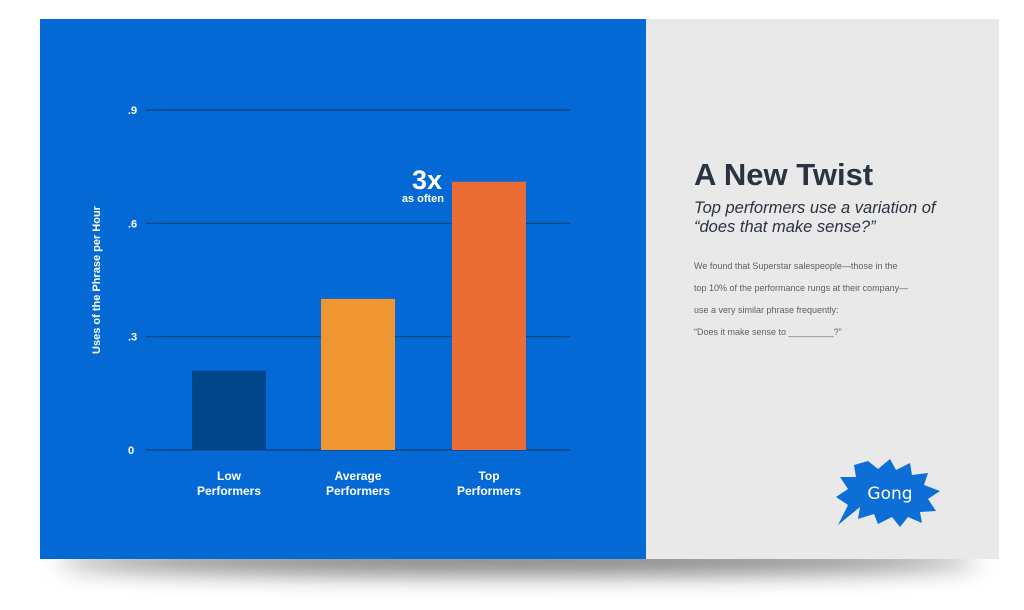  Describe the element at coordinates (784, 174) in the screenshot. I see `slide-heading: A New Twist` at that location.